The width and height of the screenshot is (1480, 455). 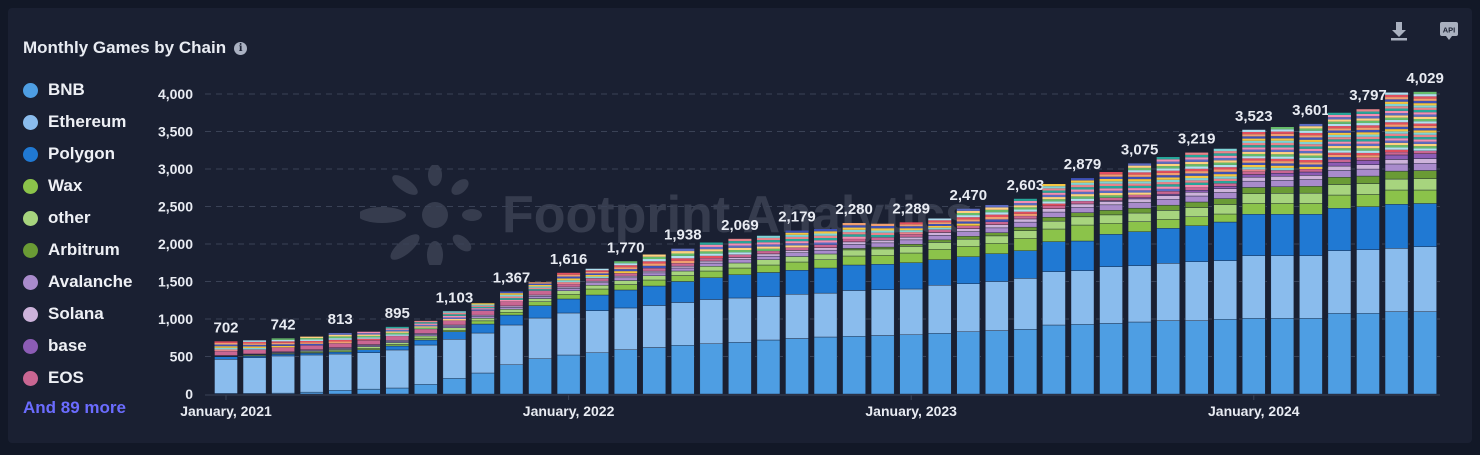 I want to click on legend-label: BNB, so click(x=66, y=89).